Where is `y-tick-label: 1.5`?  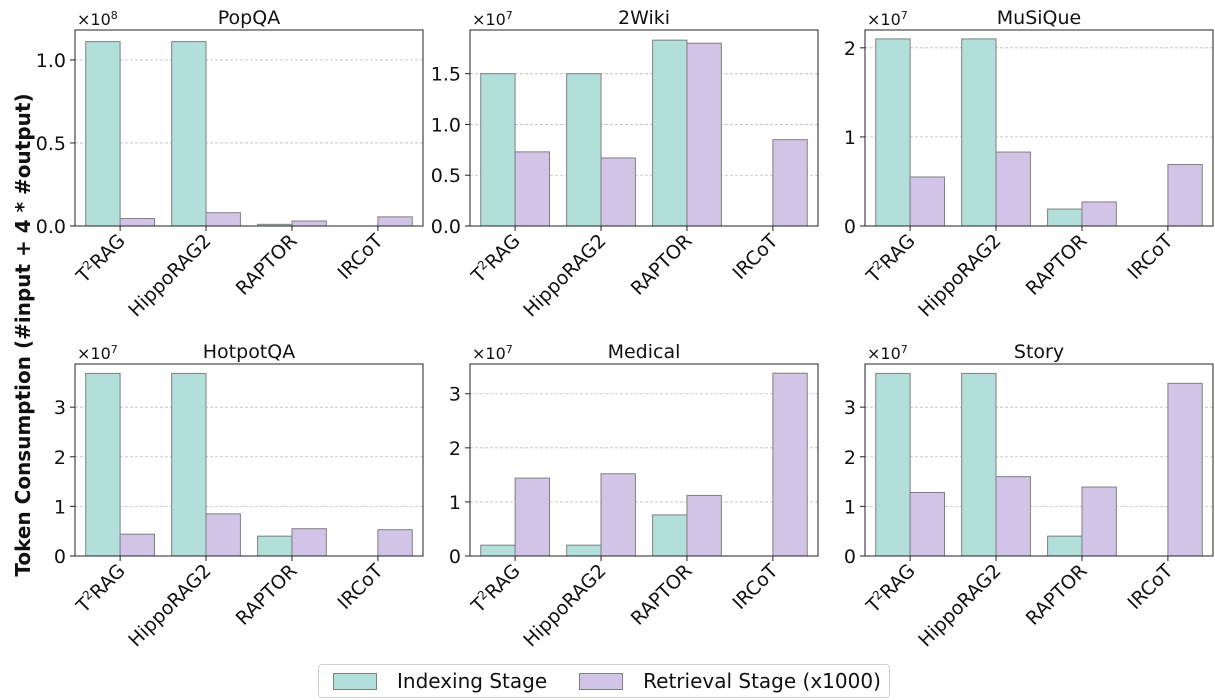
y-tick-label: 1.5 is located at coordinates (446, 75).